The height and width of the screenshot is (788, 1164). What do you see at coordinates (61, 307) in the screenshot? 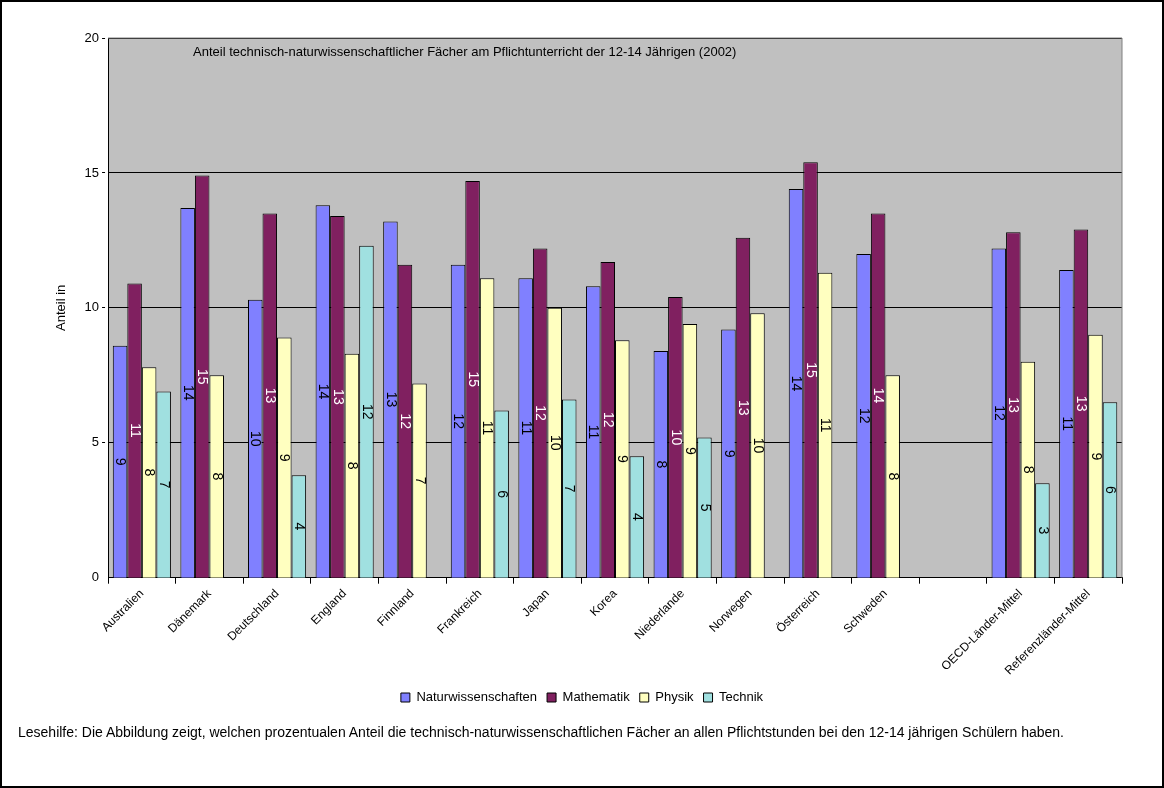
I see `y-axis-title: Anteil in` at bounding box center [61, 307].